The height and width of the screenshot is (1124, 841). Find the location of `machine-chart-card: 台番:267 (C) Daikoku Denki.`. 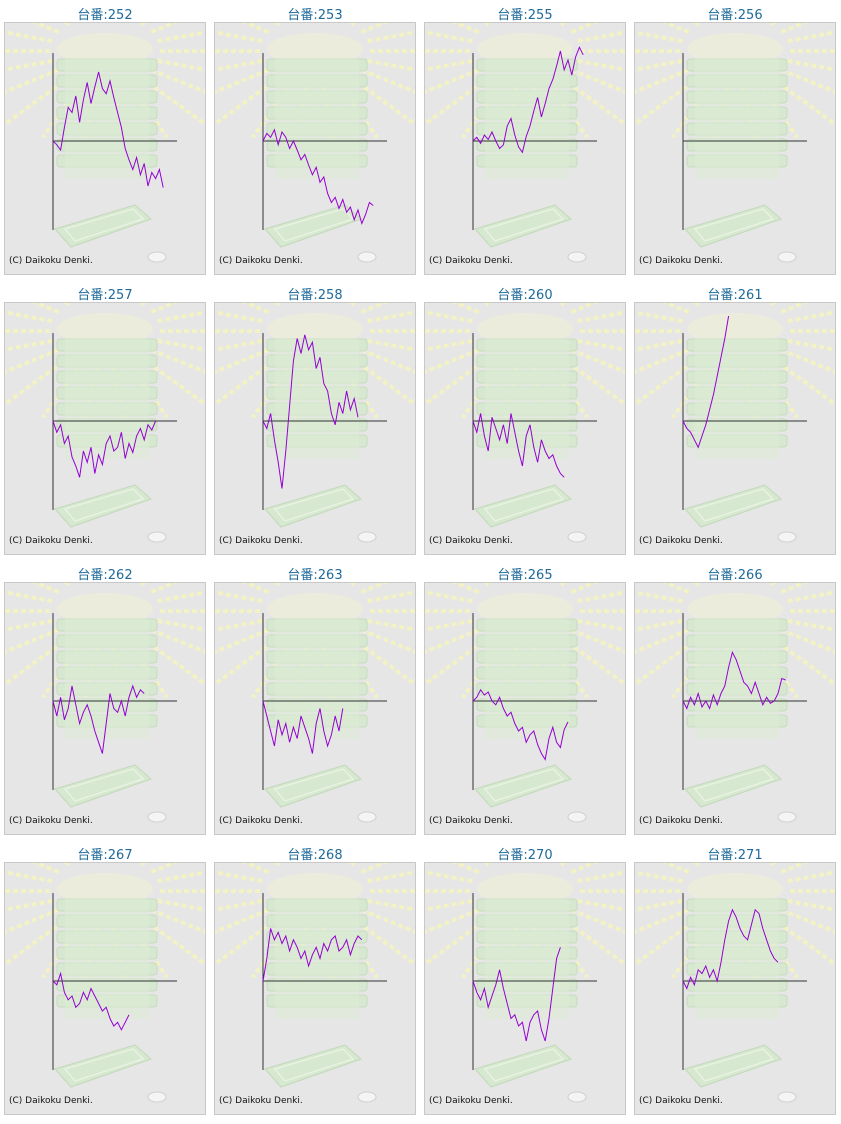

machine-chart-card: 台番:267 (C) Daikoku Denki. is located at coordinates (105, 980).